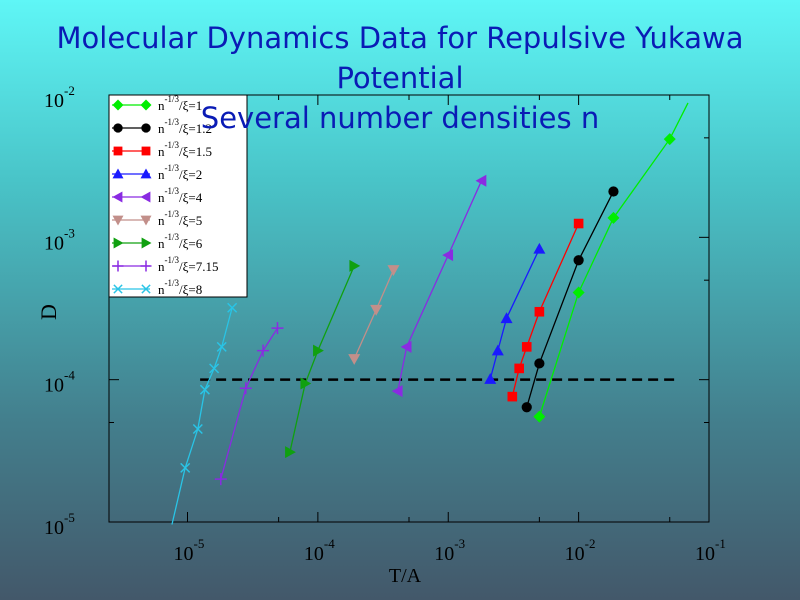 The width and height of the screenshot is (800, 600). What do you see at coordinates (188, 550) in the screenshot?
I see `x-tick-label: 10⁻⁵` at bounding box center [188, 550].